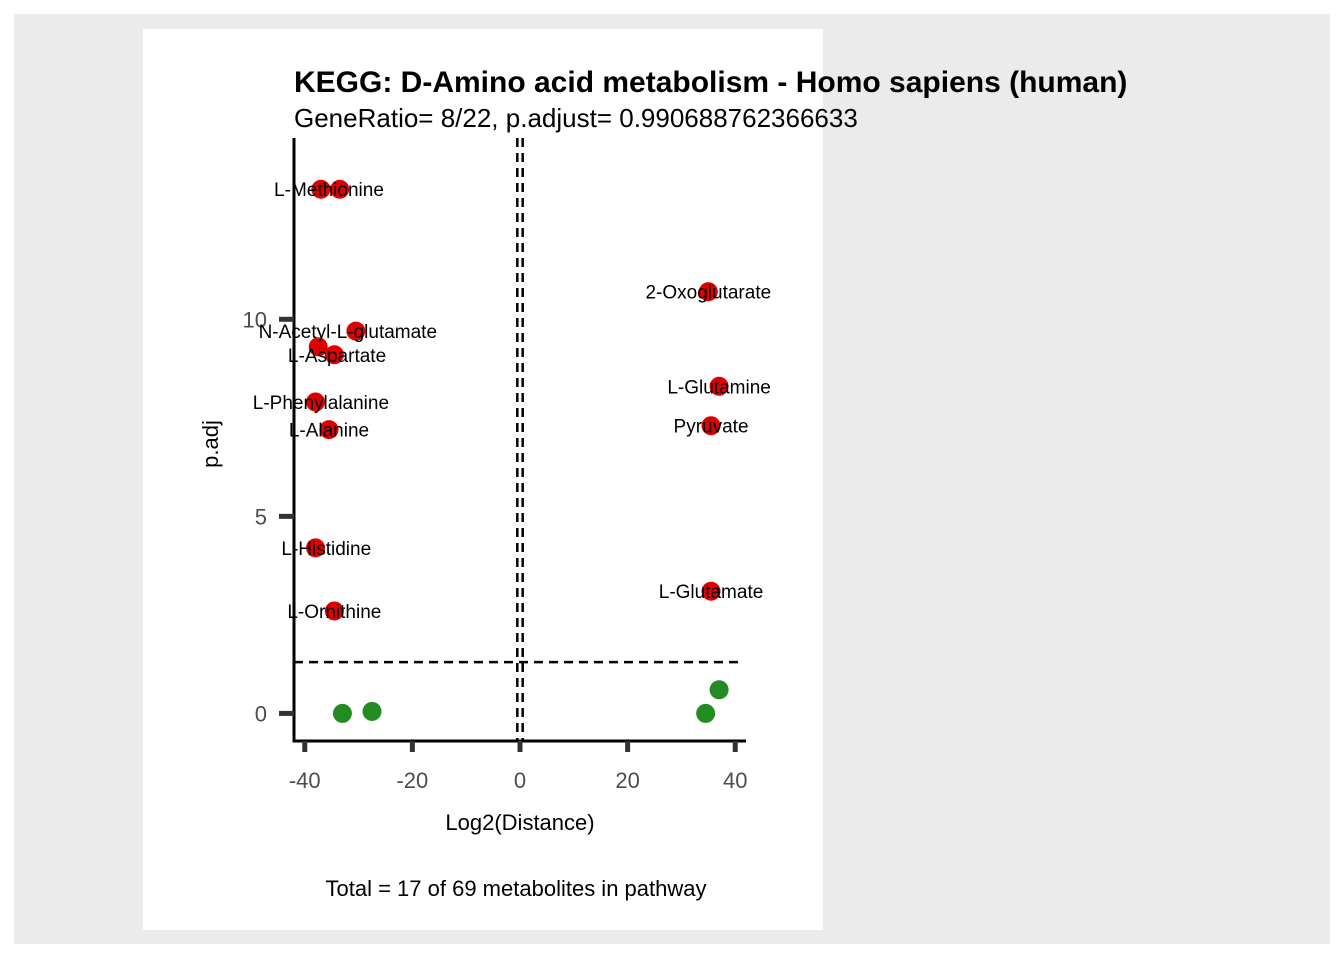 This screenshot has width=1344, height=960. Describe the element at coordinates (255, 319) in the screenshot. I see `y-tick-label: 10` at that location.